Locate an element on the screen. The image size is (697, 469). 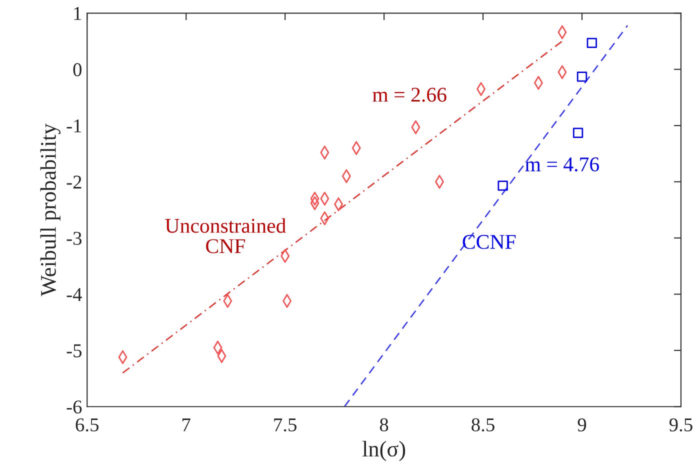
y-tick-label: -3 is located at coordinates (74, 238).